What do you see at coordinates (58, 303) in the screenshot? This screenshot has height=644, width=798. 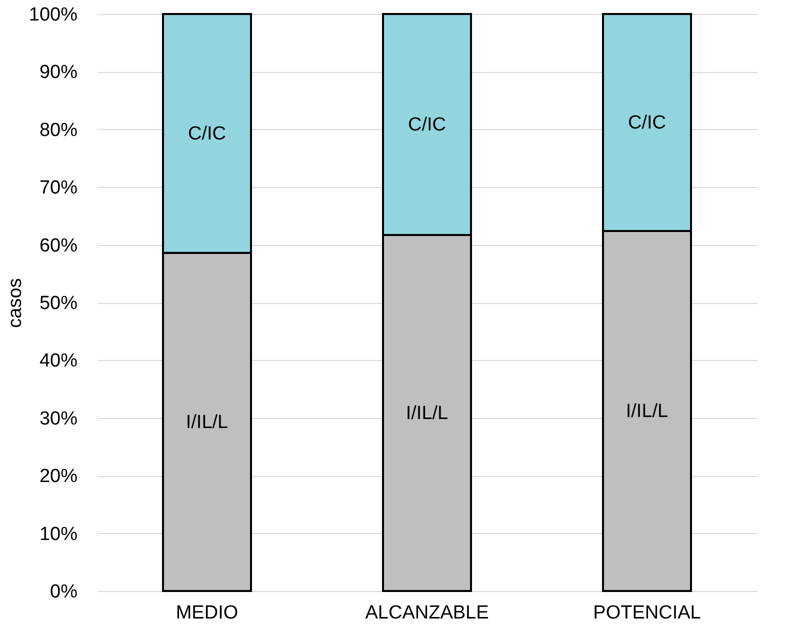 I see `y-tick-label: 50%` at bounding box center [58, 303].